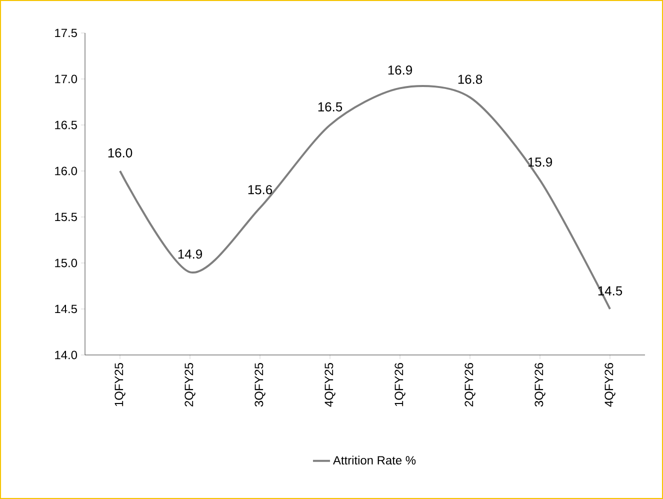  What do you see at coordinates (120, 384) in the screenshot?
I see `x-tick-label: 1QFY25` at bounding box center [120, 384].